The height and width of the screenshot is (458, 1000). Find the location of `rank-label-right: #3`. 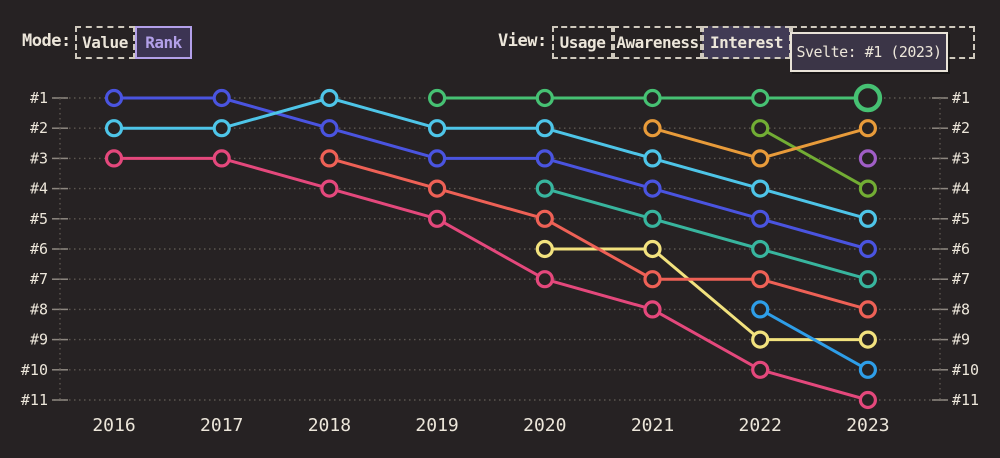

rank-label-right: #3 is located at coordinates (961, 158).